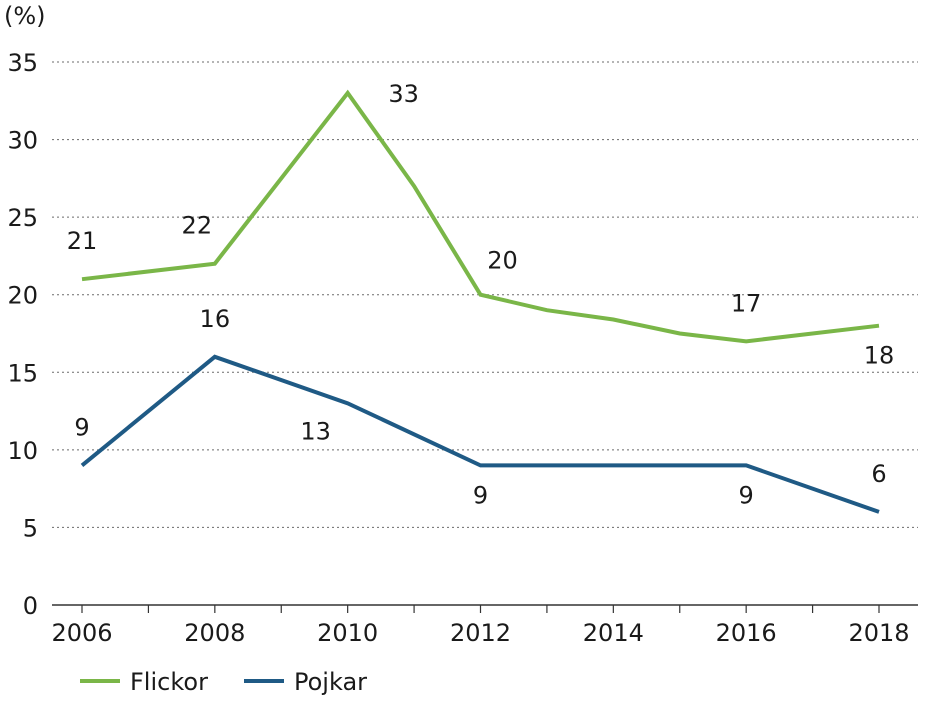 The image size is (927, 705). What do you see at coordinates (197, 226) in the screenshot?
I see `data-label-flickor-2008: 22` at bounding box center [197, 226].